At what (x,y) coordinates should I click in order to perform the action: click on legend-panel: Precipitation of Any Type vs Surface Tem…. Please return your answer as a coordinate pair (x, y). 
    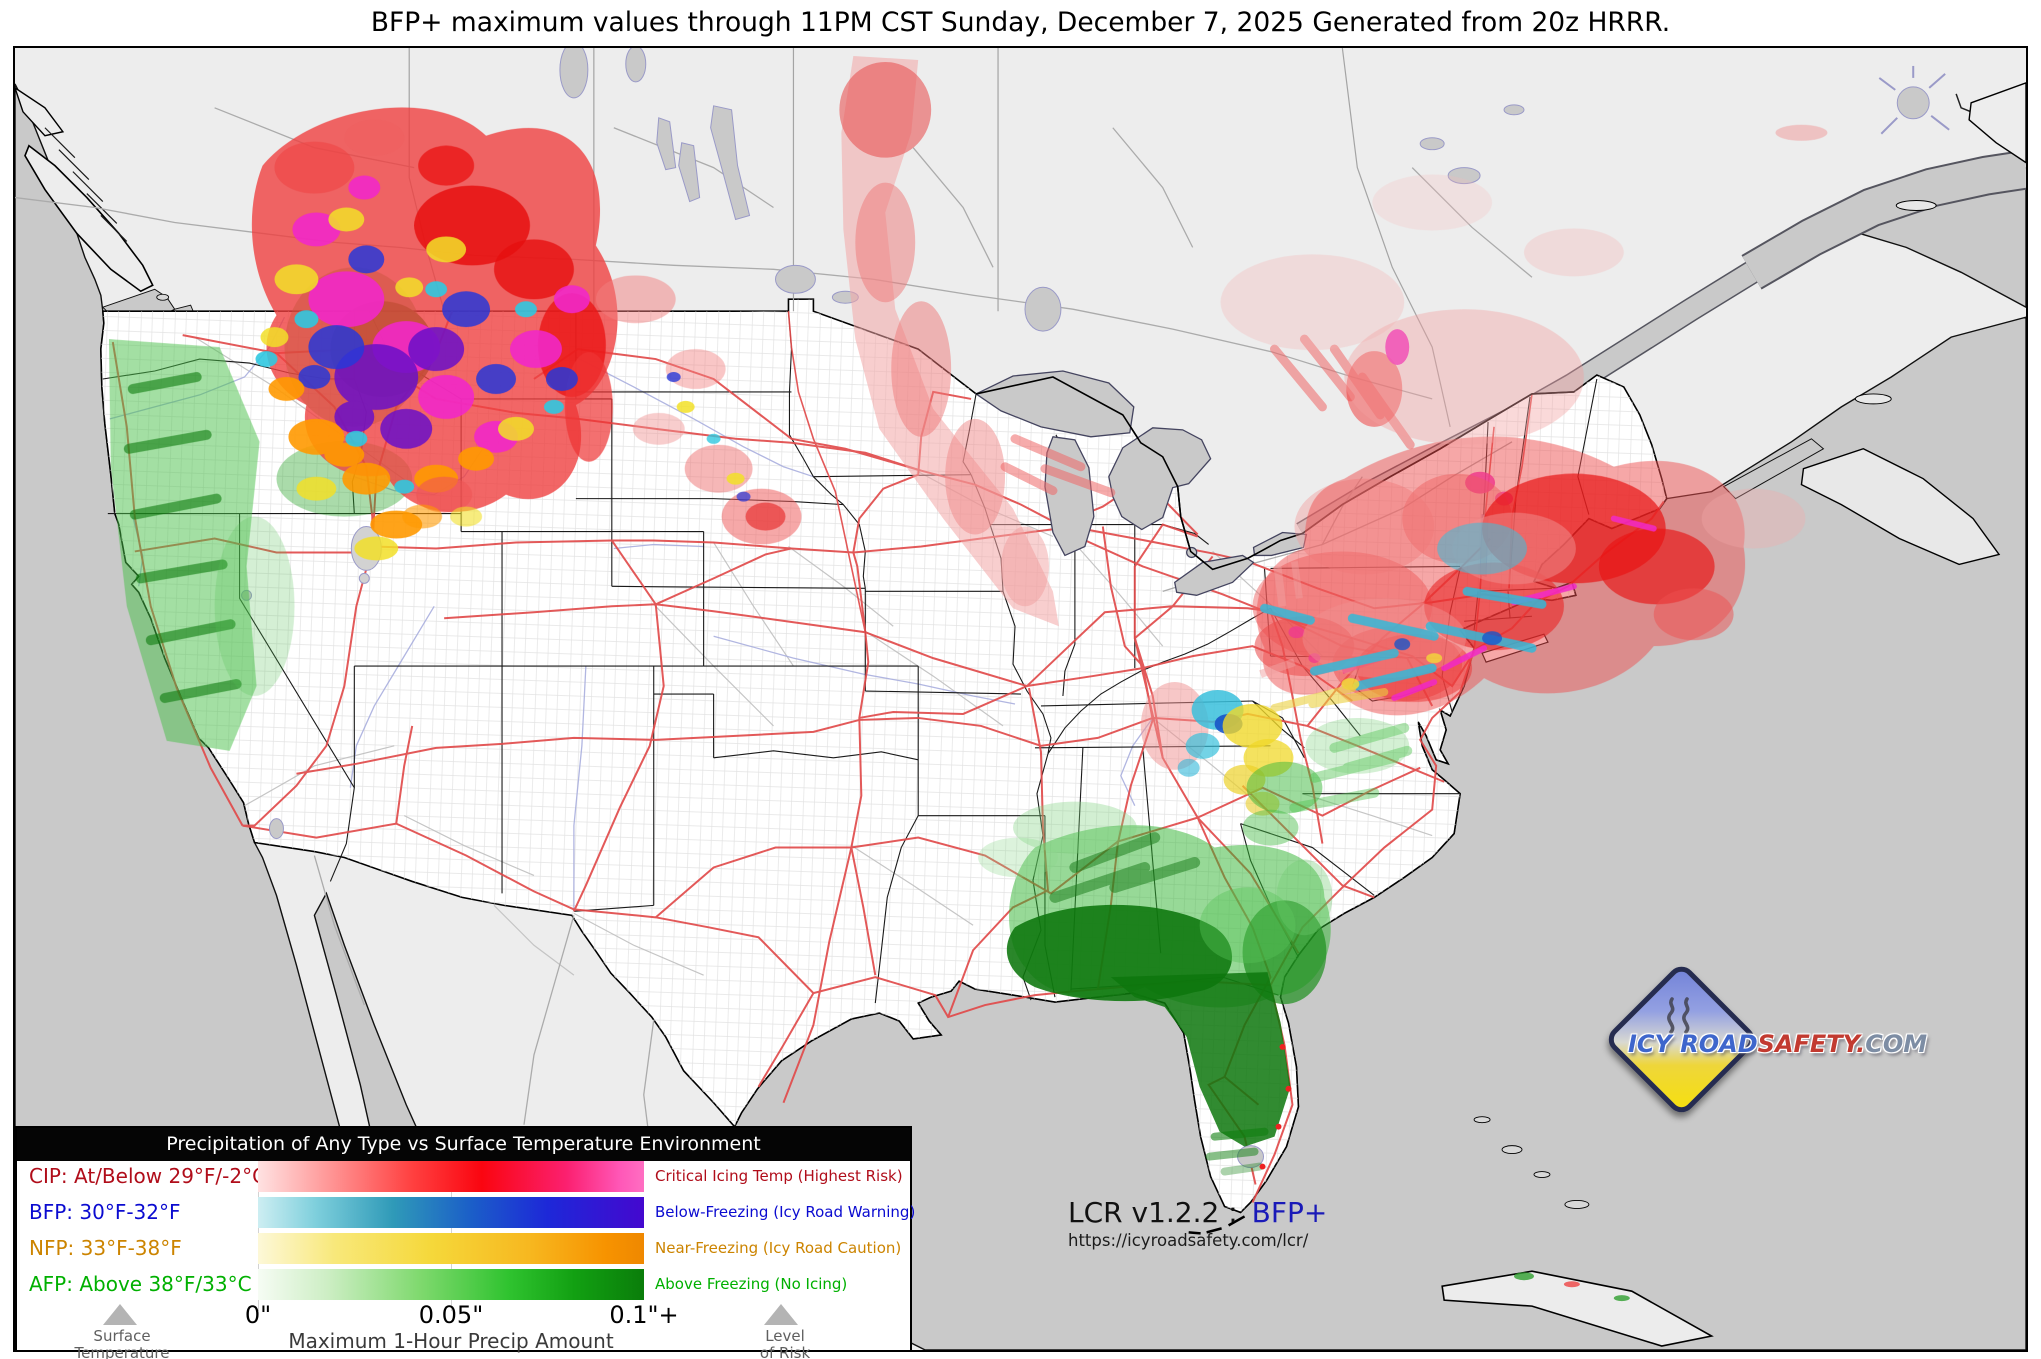
    Looking at the image, I should click on (465, 1242).